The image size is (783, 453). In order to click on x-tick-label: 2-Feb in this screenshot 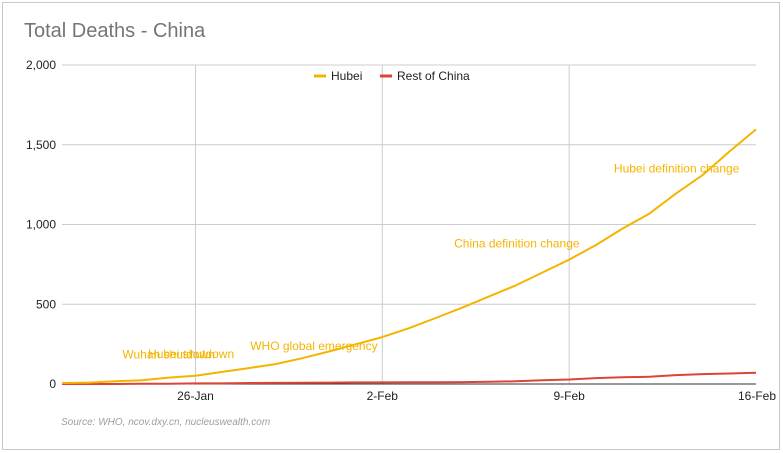, I will do `click(383, 396)`.